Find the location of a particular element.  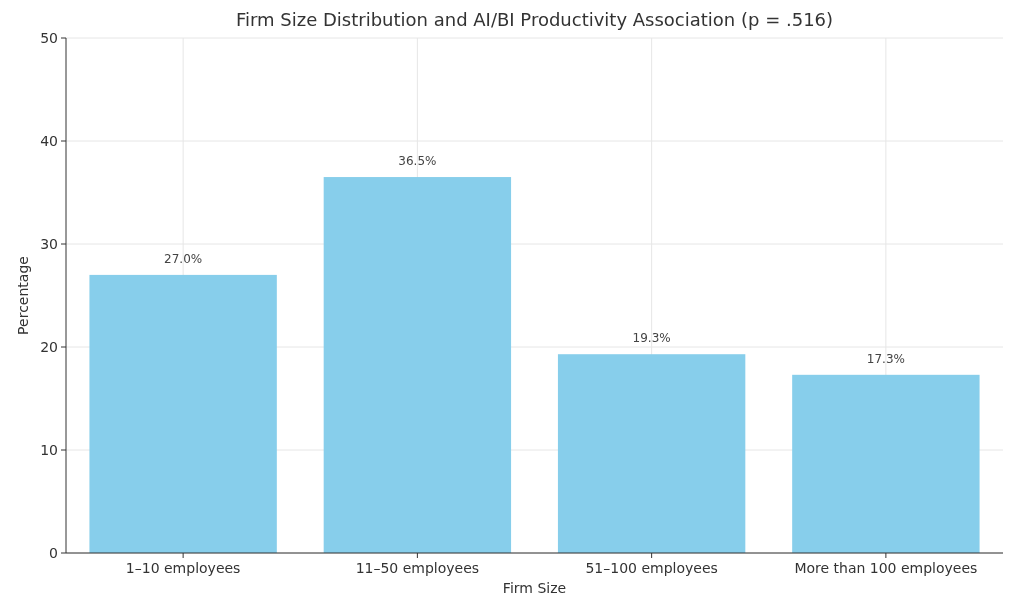

data-label: 19.3% is located at coordinates (651, 338).